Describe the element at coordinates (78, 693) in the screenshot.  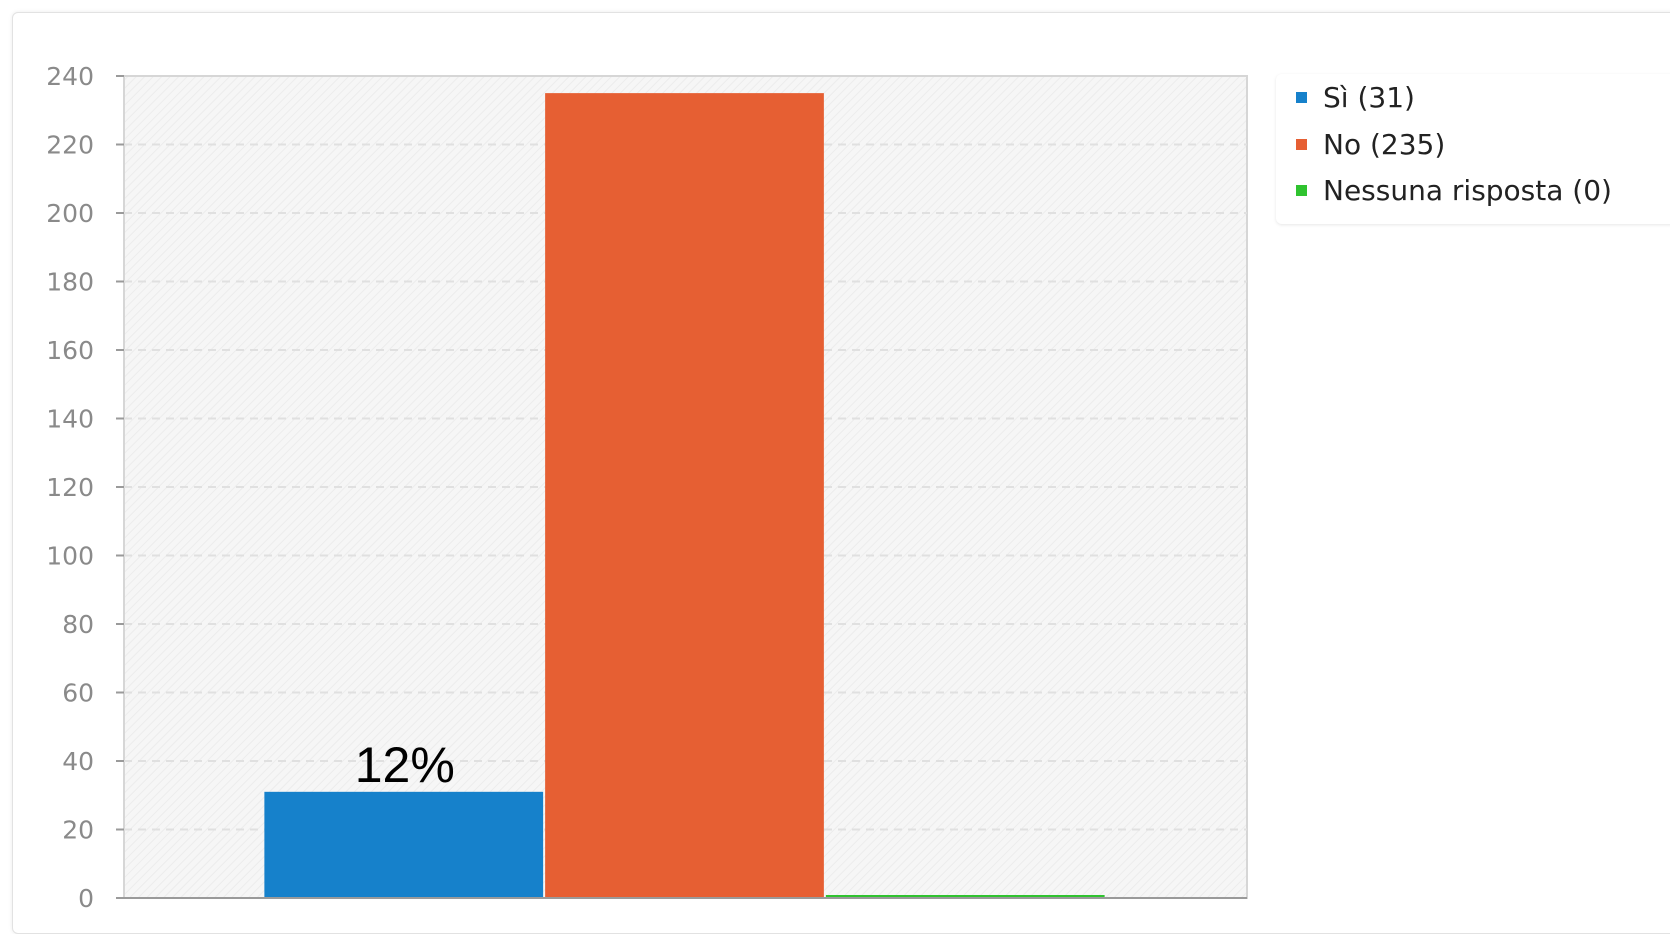
I see `y-tick-label: 60` at that location.